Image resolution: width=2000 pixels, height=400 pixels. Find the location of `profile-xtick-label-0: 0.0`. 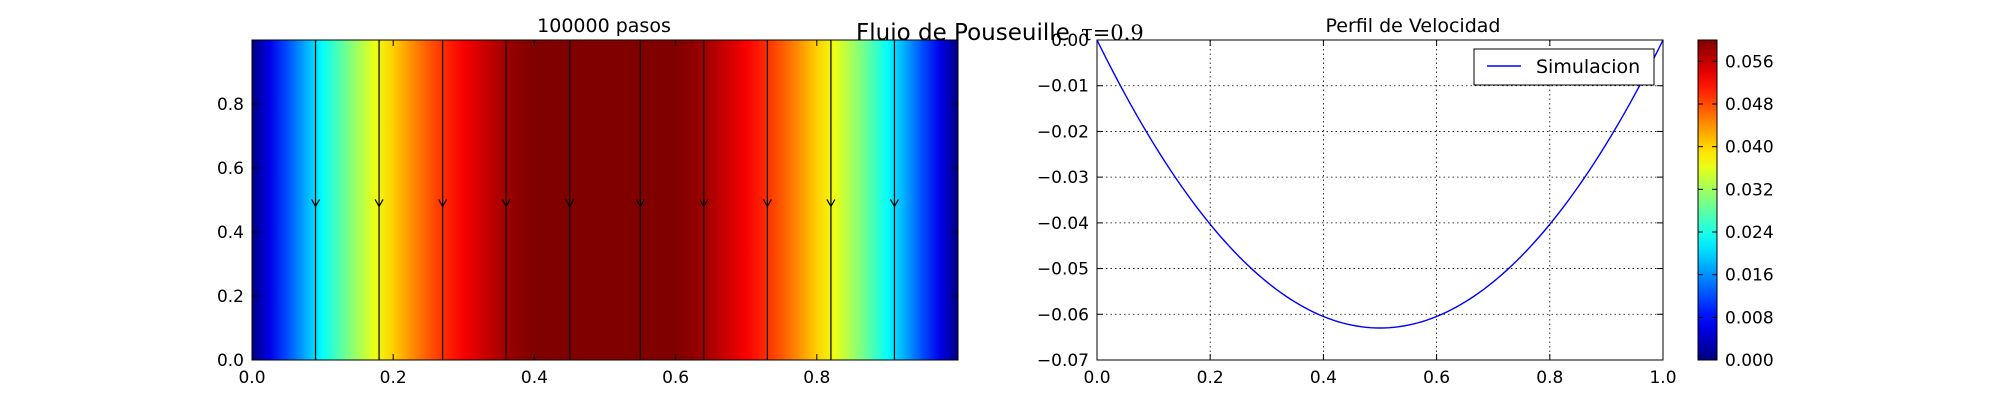

profile-xtick-label-0: 0.0 is located at coordinates (1096, 378).